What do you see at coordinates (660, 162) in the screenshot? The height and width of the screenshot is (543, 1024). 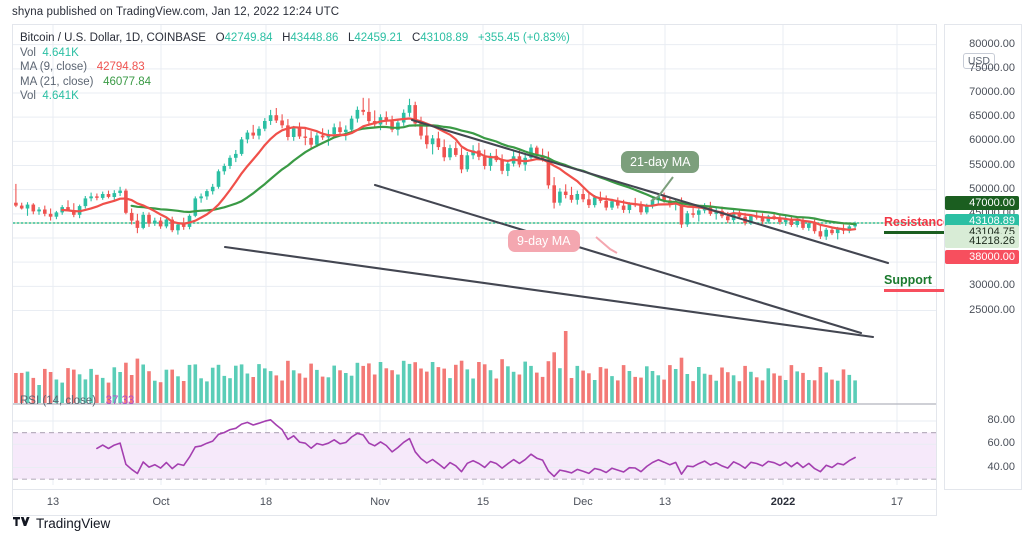 I see `callout-21-day-ma: 21-day MA` at bounding box center [660, 162].